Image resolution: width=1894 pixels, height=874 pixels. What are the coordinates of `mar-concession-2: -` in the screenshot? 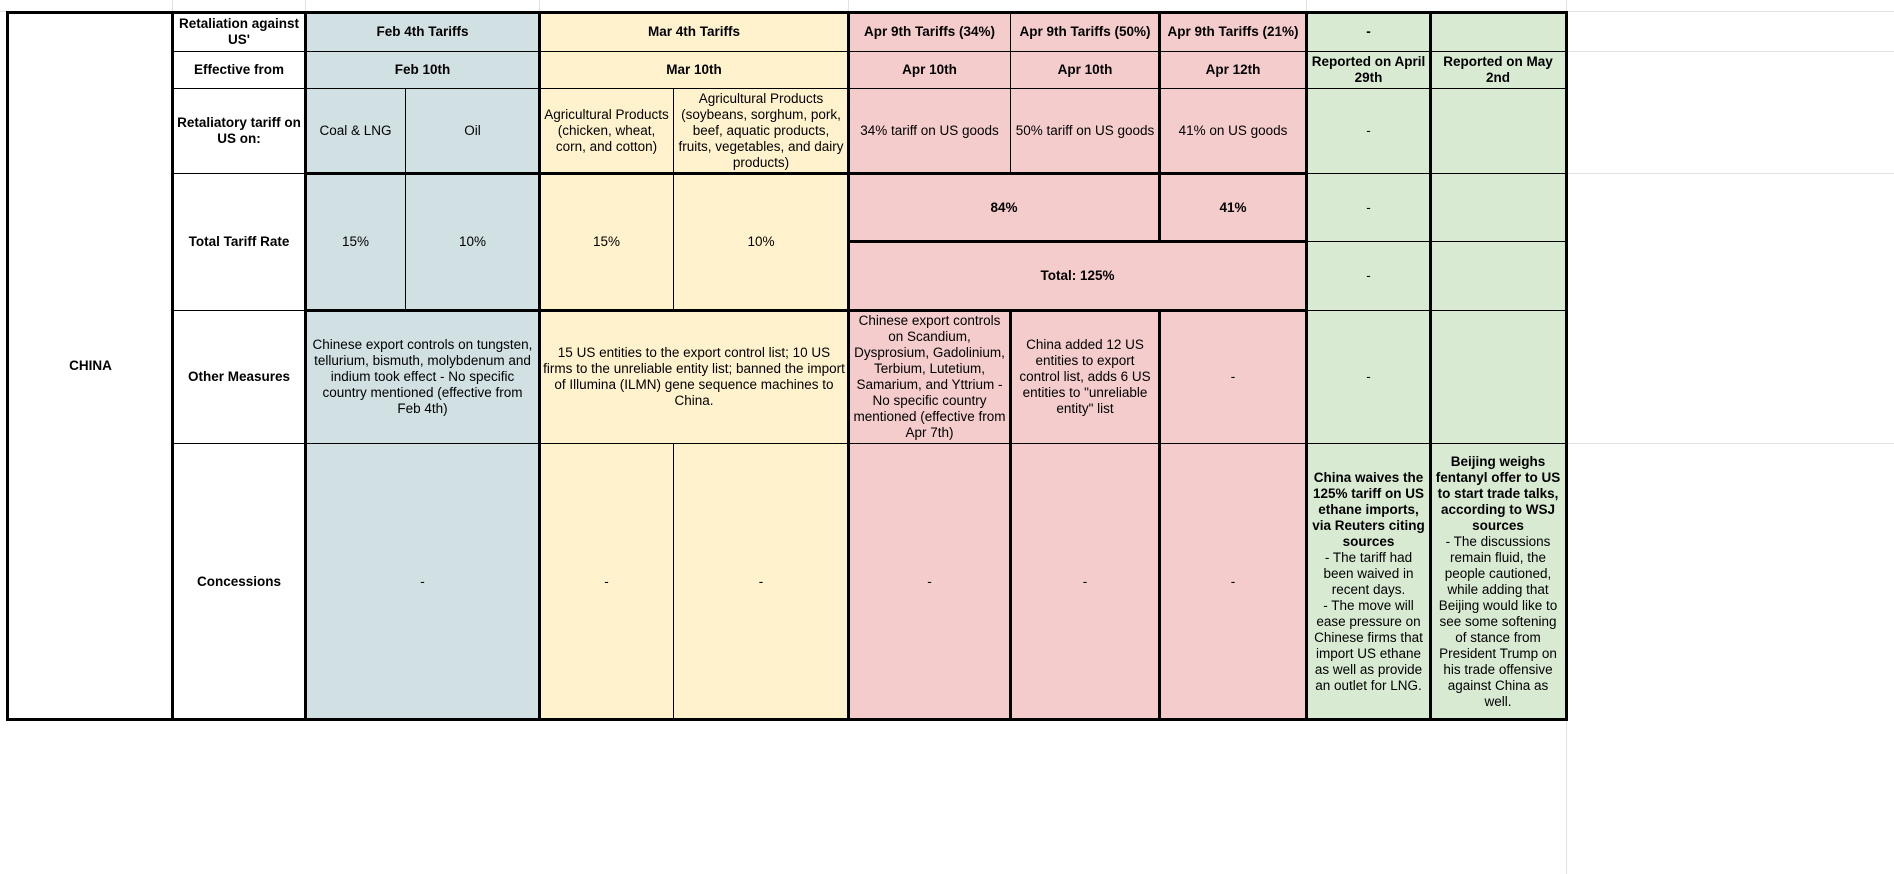 It's located at (761, 581).